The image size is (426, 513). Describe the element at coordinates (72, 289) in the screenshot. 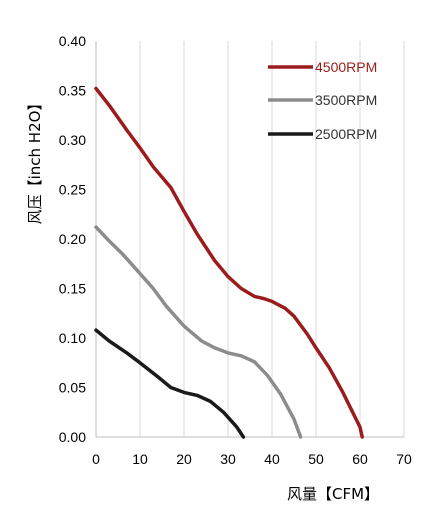

I see `y-tick-label-0.15: 0.15` at that location.